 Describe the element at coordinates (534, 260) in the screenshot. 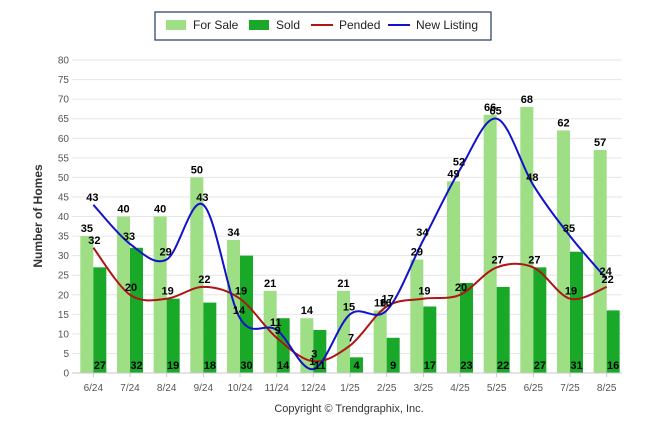

I see `data-label-pended: 27` at that location.